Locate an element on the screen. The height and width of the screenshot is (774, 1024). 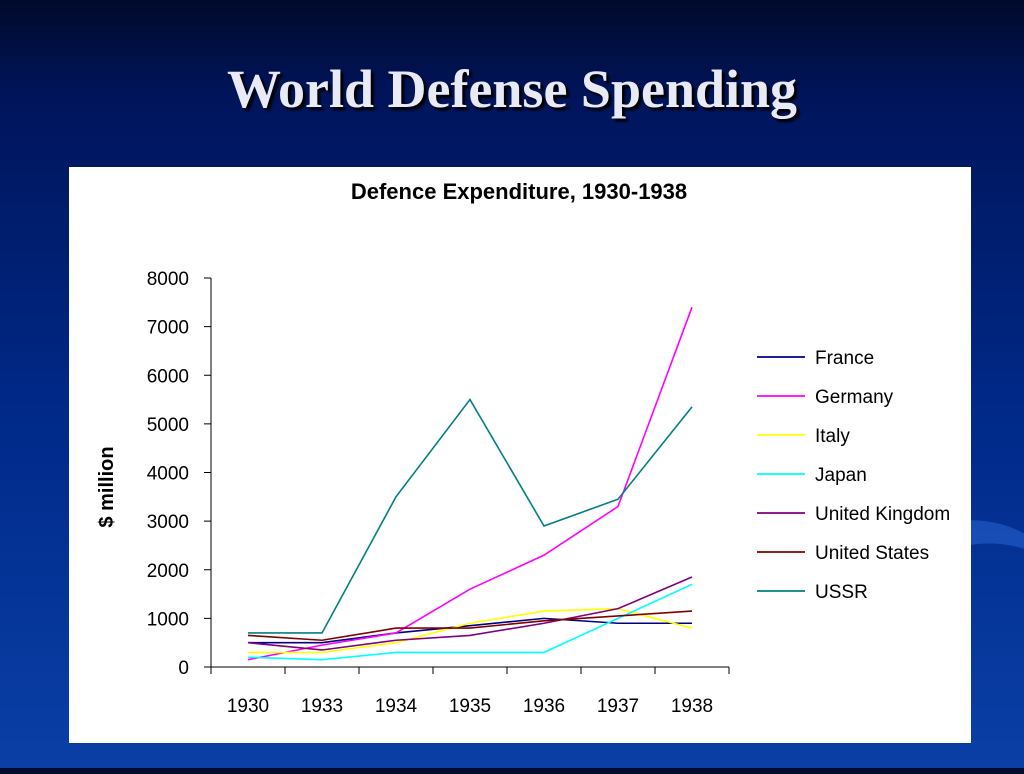
series-line-japan is located at coordinates (470, 622).